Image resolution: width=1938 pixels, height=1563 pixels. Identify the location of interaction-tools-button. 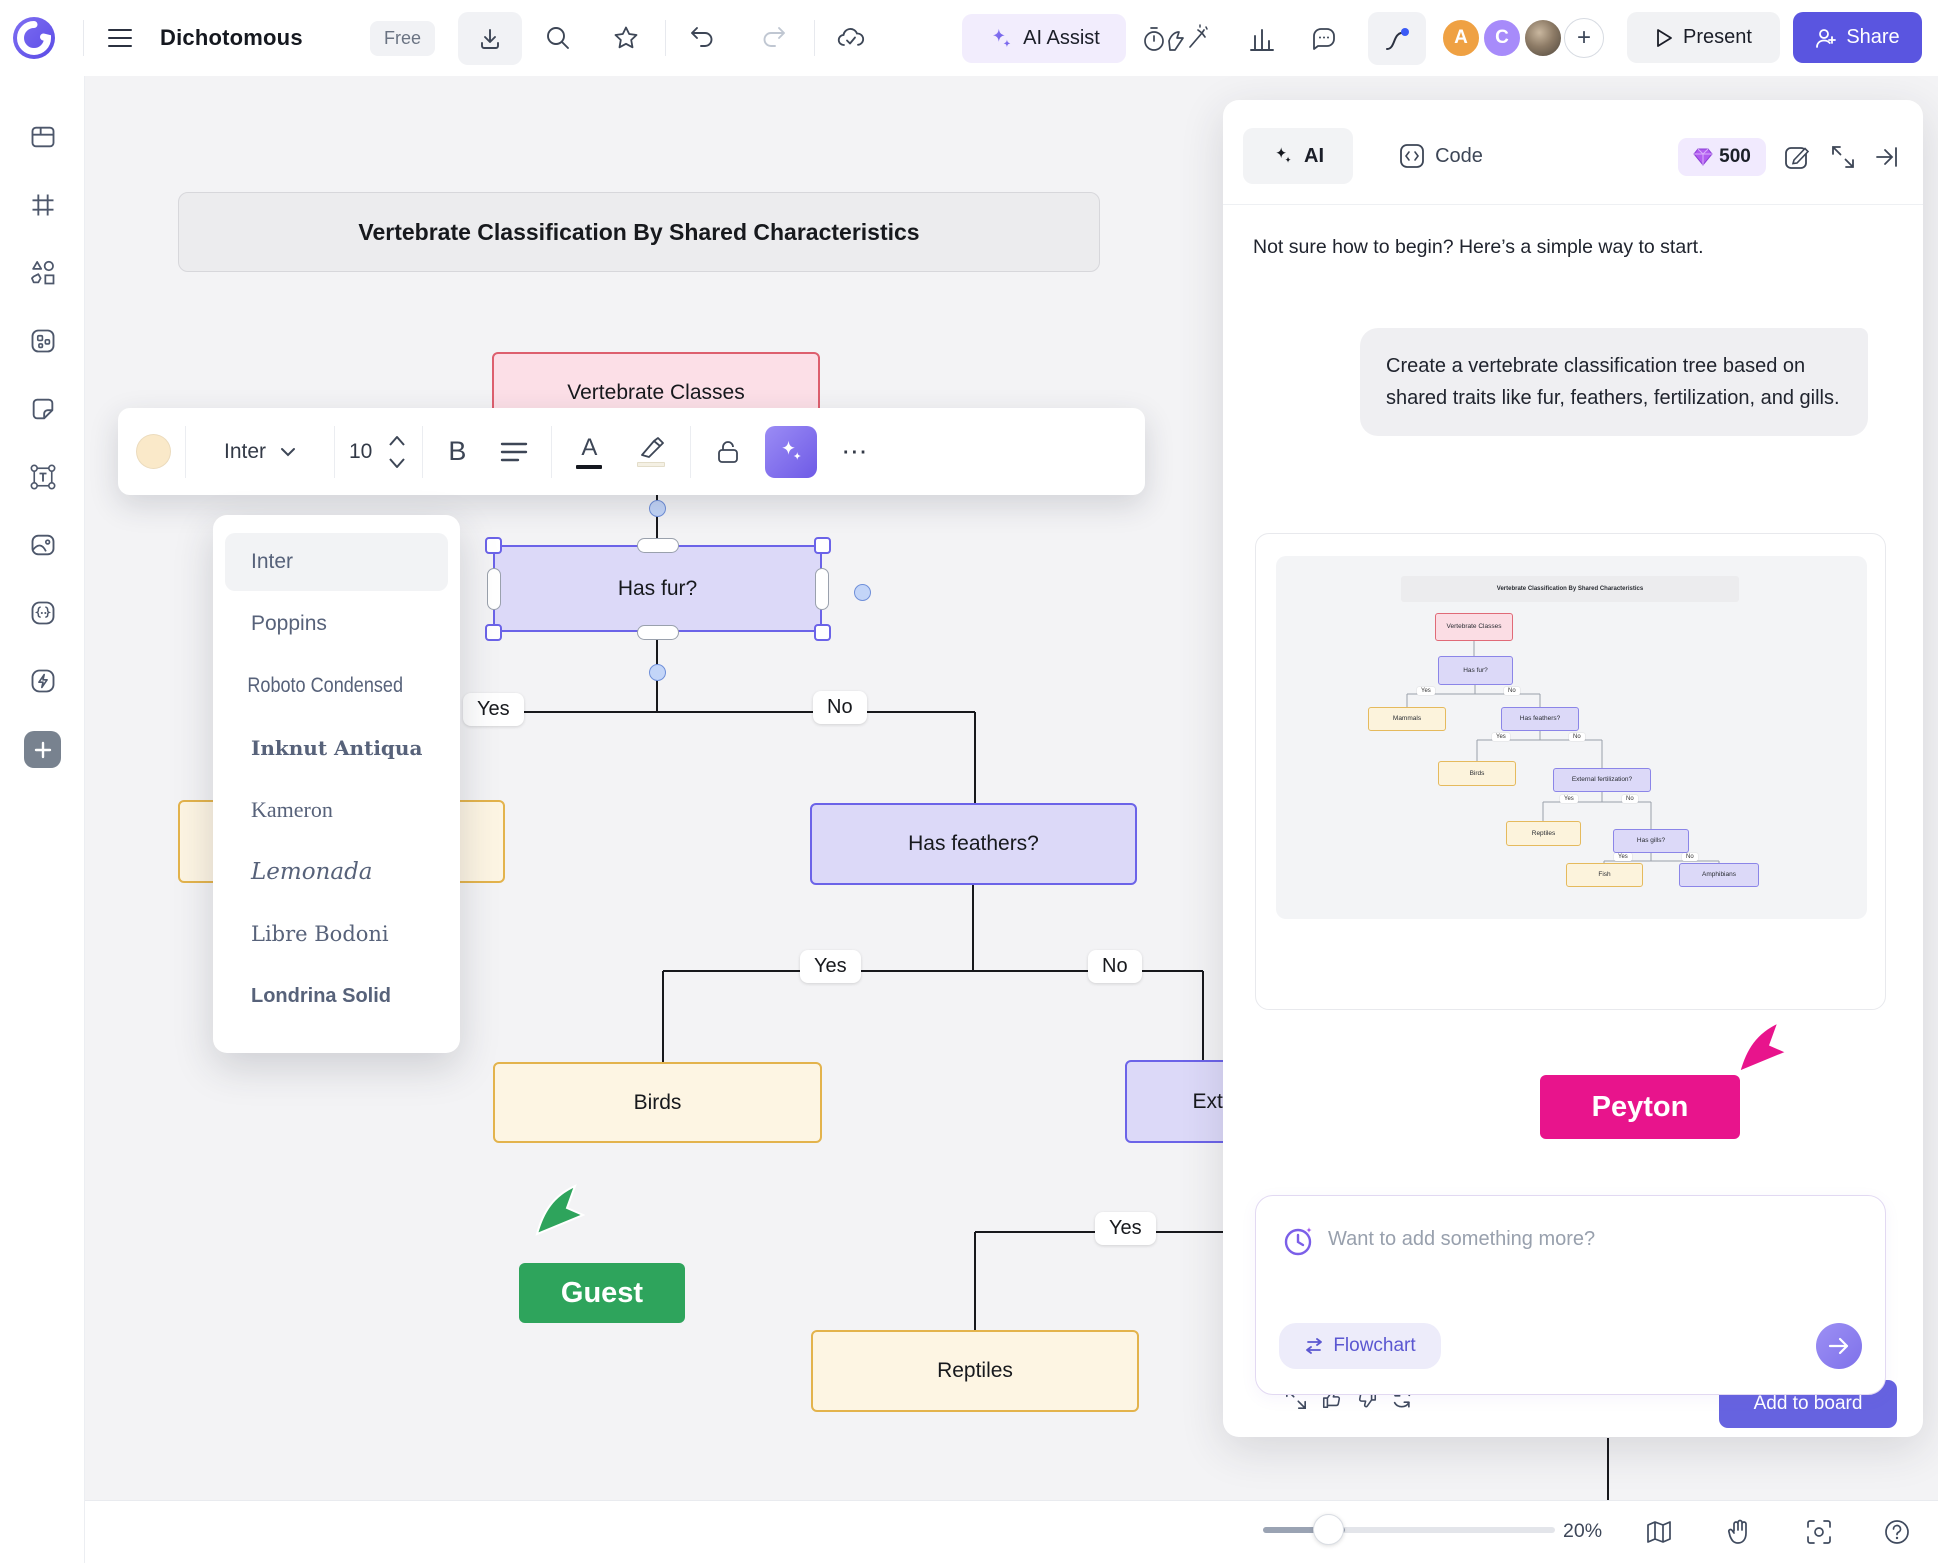
(1176, 39).